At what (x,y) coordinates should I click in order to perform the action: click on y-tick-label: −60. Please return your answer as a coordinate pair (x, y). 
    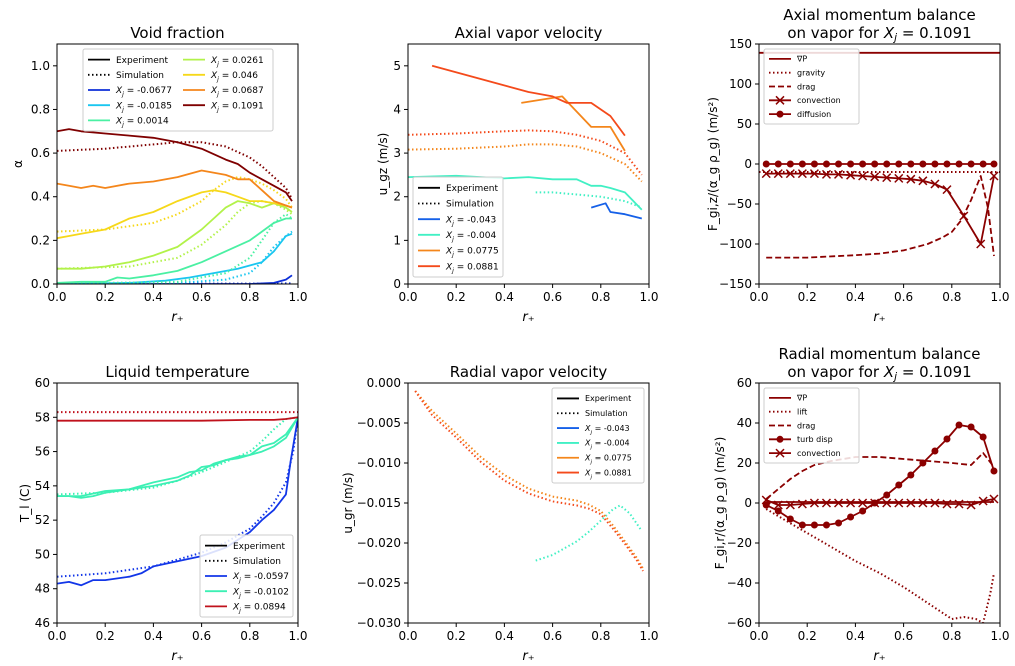
    Looking at the image, I should click on (739, 623).